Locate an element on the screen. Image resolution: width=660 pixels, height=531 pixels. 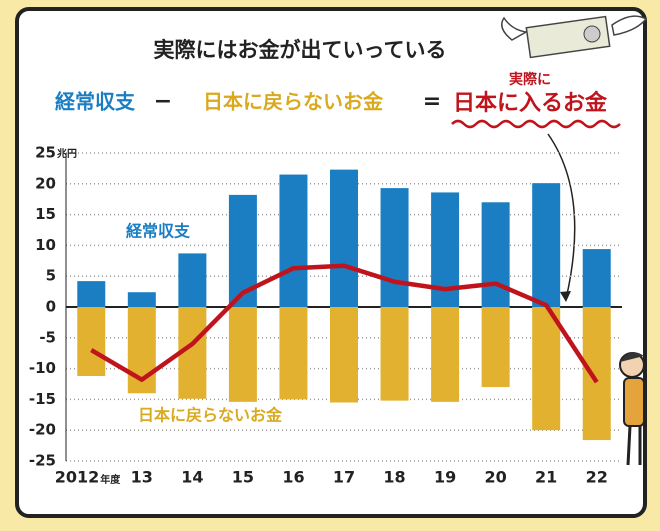
series-label: 経常収支 is located at coordinates (158, 231).